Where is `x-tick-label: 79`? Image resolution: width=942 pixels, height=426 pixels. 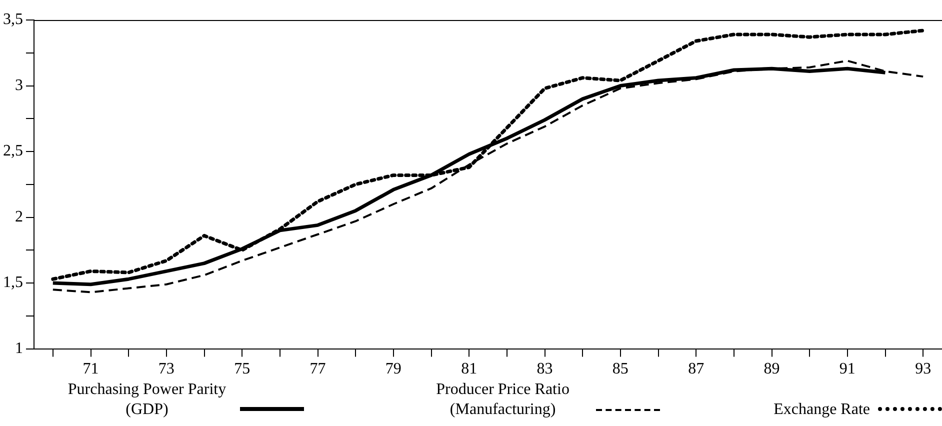
x-tick-label: 79 is located at coordinates (393, 369).